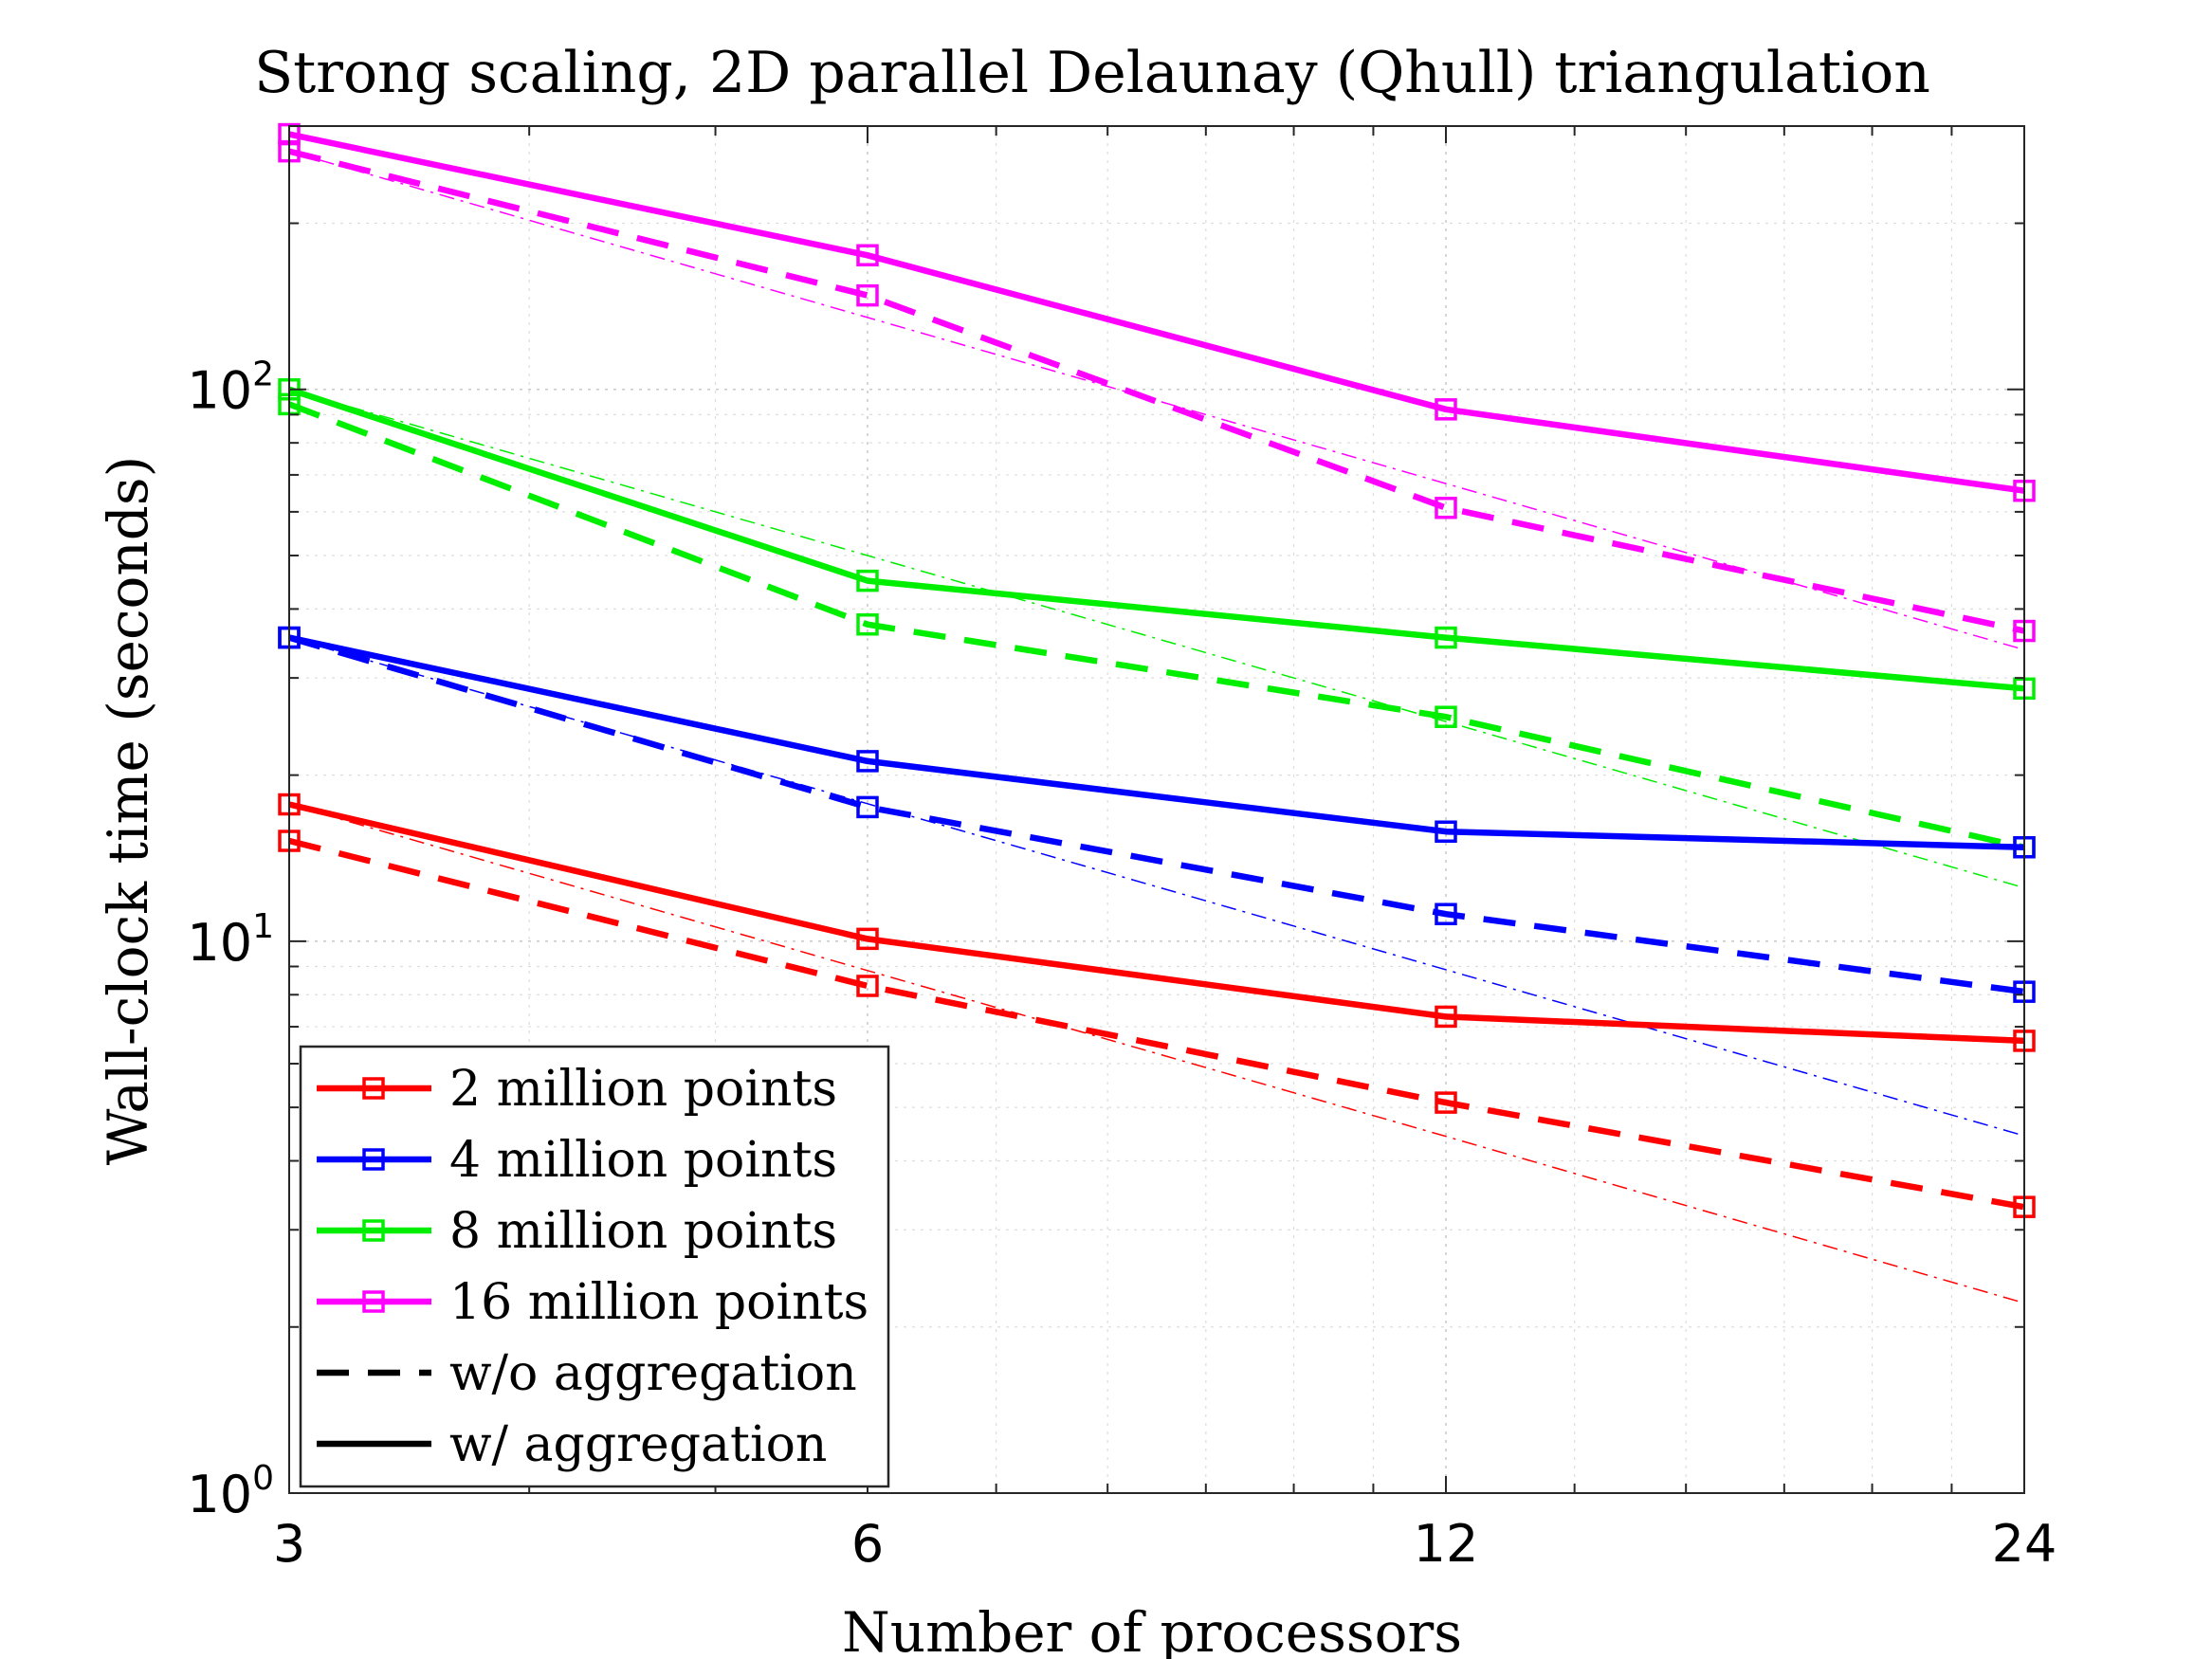 The width and height of the screenshot is (2212, 1659). What do you see at coordinates (1446, 1544) in the screenshot?
I see `x-tick-label: 12` at bounding box center [1446, 1544].